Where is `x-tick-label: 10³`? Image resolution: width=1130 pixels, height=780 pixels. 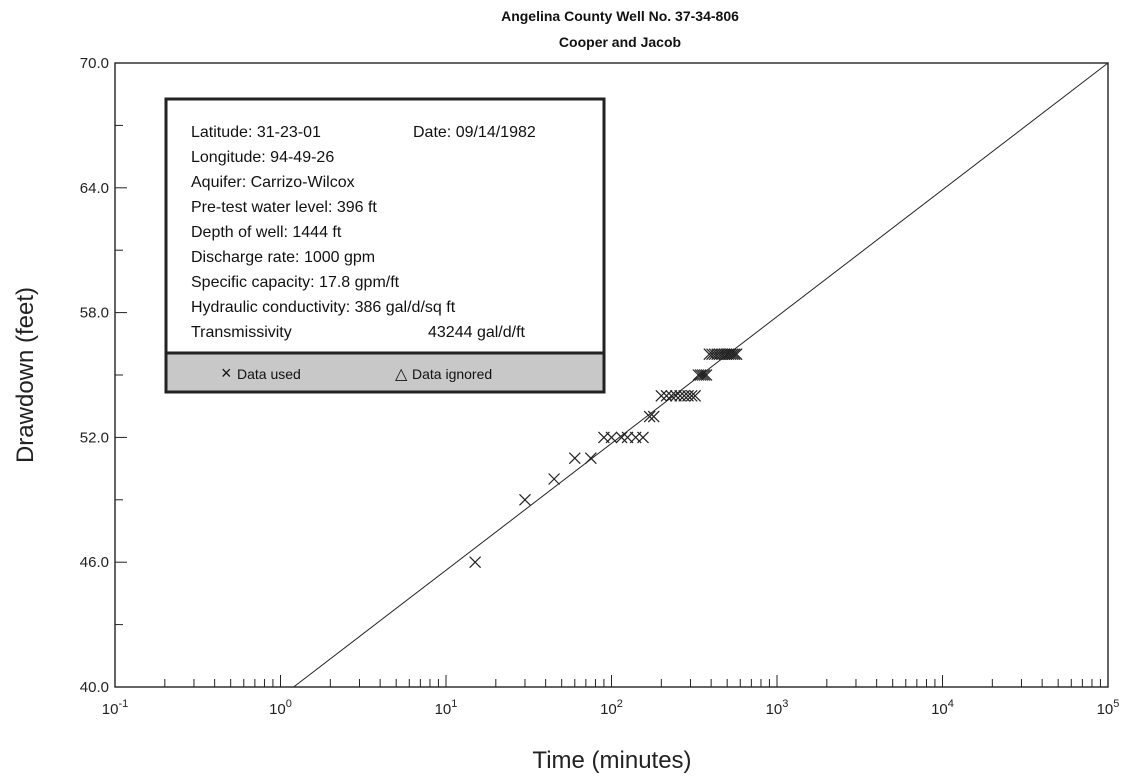 x-tick-label: 10³ is located at coordinates (777, 708).